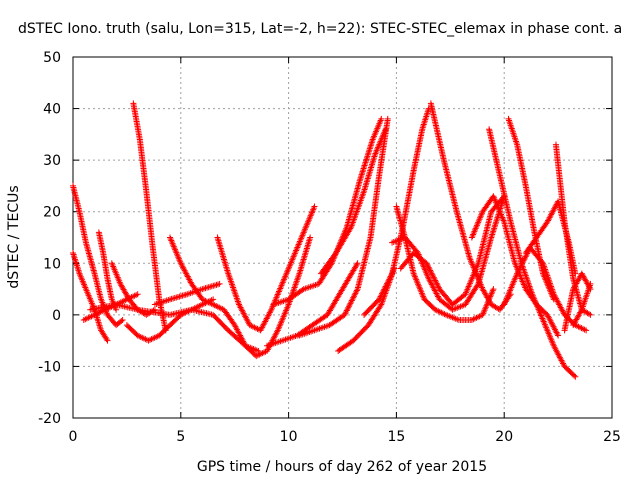  What do you see at coordinates (180, 437) in the screenshot?
I see `x-tick-label: 5` at bounding box center [180, 437].